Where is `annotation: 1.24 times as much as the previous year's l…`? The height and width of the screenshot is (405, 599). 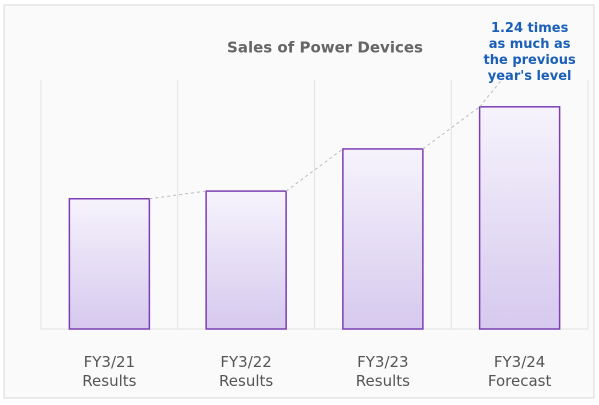 annotation: 1.24 times as much as the previous year's l… is located at coordinates (530, 52).